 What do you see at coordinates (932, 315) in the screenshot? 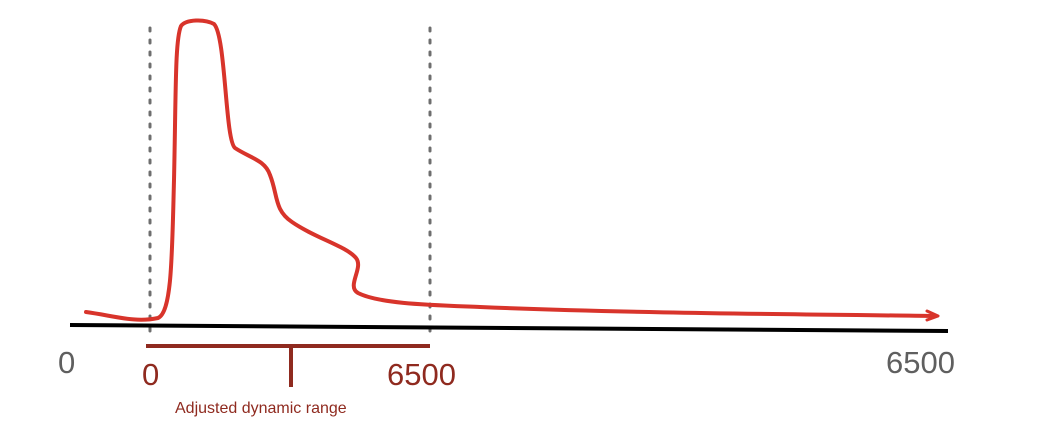
I see `curve-arrowhead` at bounding box center [932, 315].